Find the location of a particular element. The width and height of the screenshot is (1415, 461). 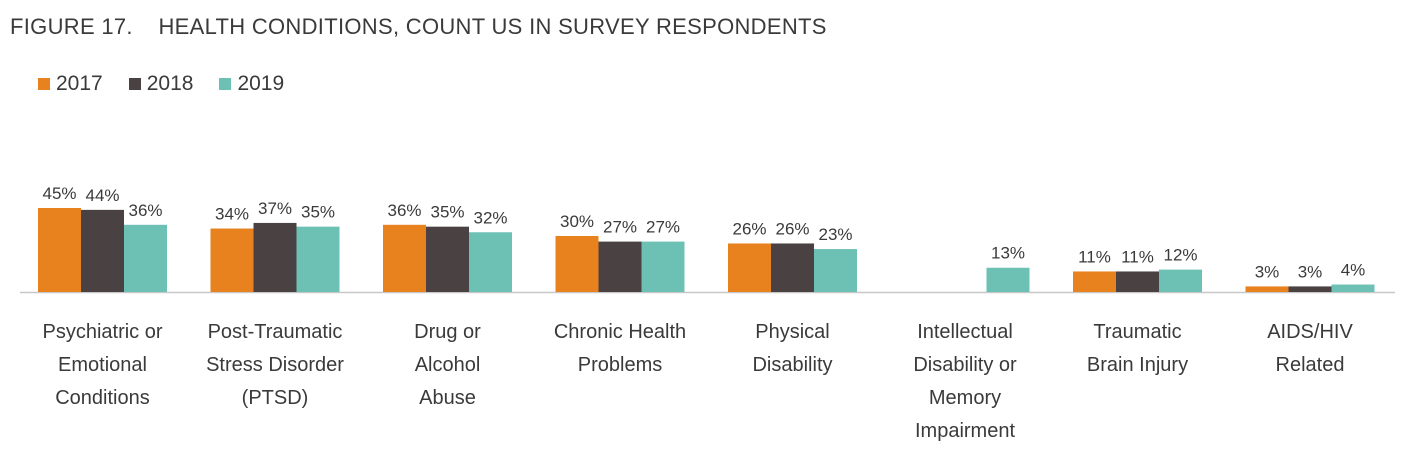

category-label-7: AIDS/HIV Related is located at coordinates (1310, 348).